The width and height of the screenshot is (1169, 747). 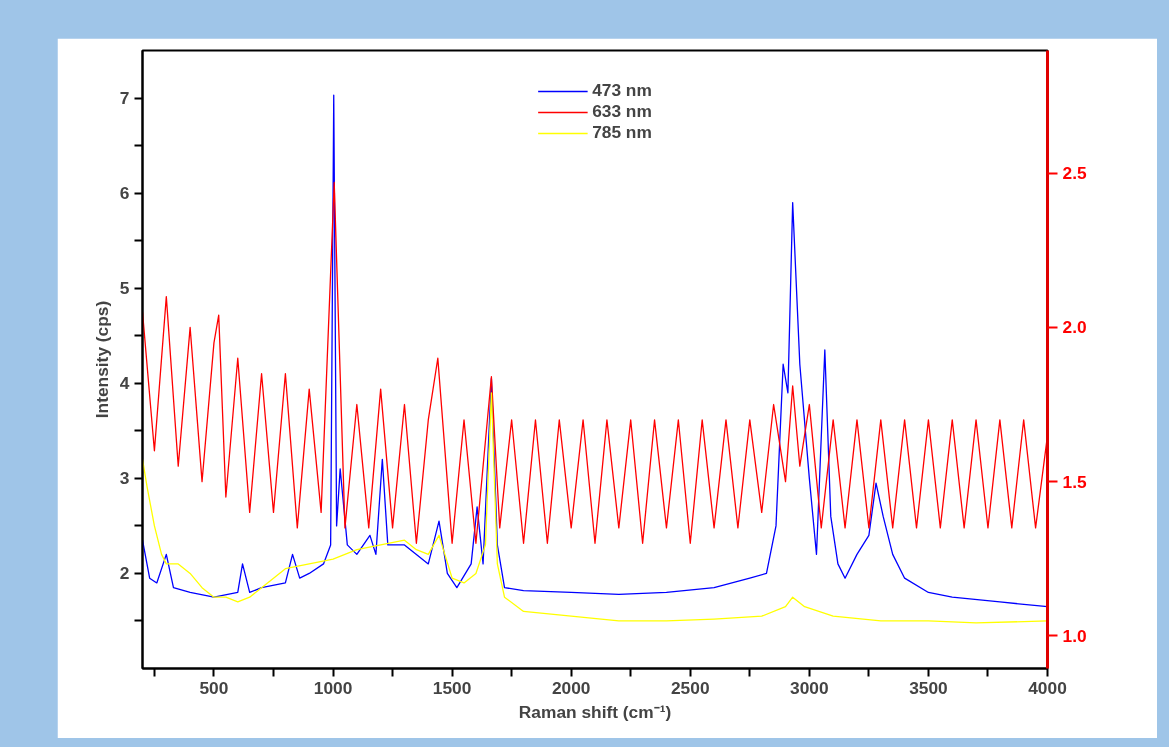 What do you see at coordinates (124, 478) in the screenshot?
I see `y-tick-label: 3` at bounding box center [124, 478].